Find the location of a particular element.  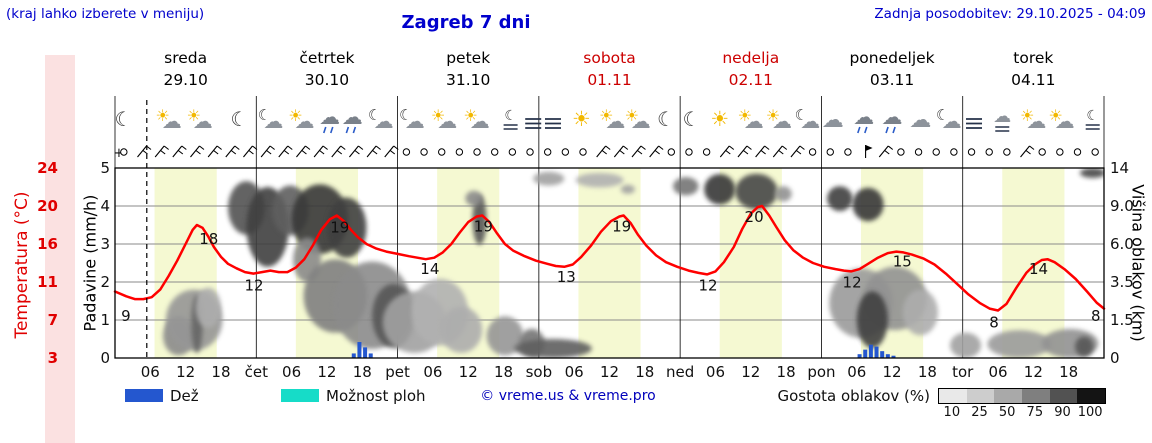

temperature-tick: 20 is located at coordinates (47, 206).